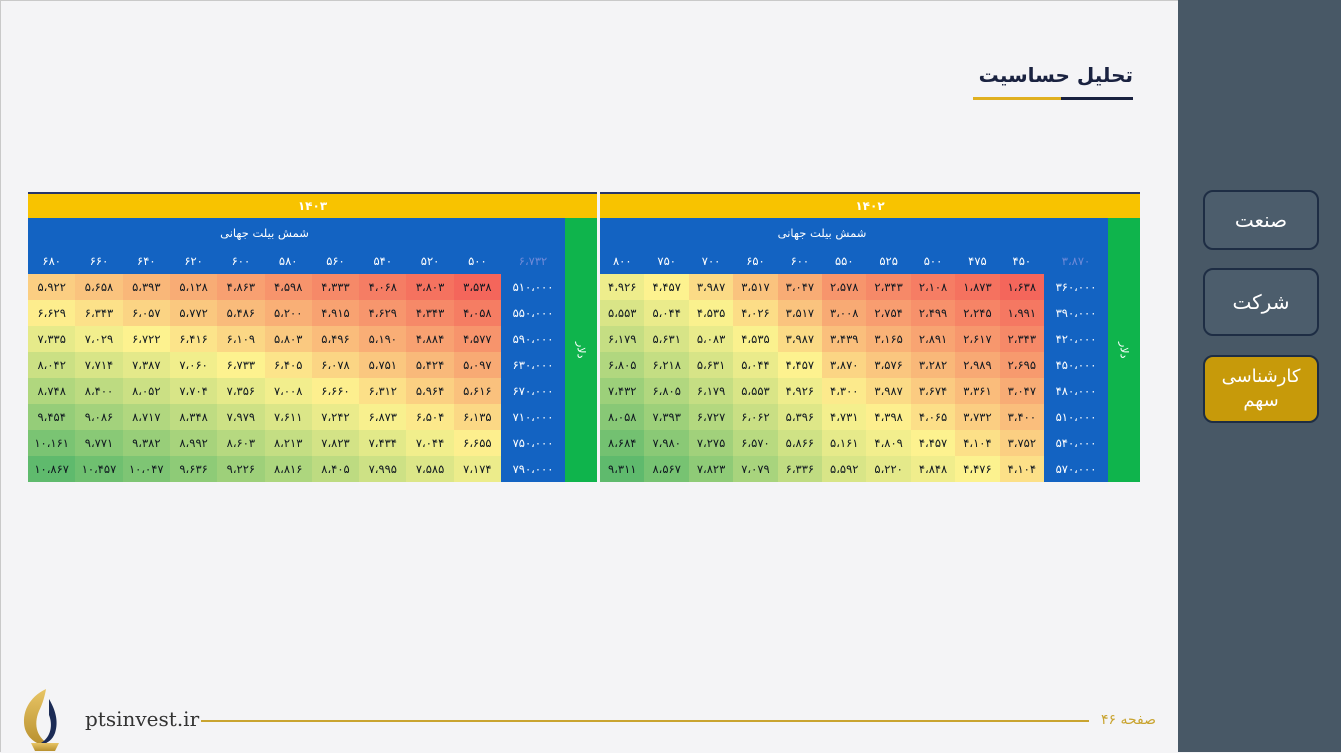 The width and height of the screenshot is (1341, 753). What do you see at coordinates (933, 417) in the screenshot?
I see `table-cell: ۴،۰۶۵` at bounding box center [933, 417].